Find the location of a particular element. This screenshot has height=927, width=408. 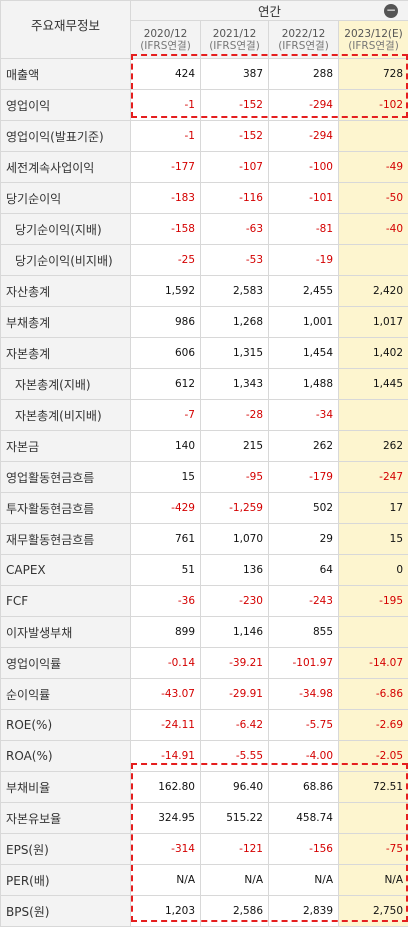

value-cell: 15 is located at coordinates (373, 539).